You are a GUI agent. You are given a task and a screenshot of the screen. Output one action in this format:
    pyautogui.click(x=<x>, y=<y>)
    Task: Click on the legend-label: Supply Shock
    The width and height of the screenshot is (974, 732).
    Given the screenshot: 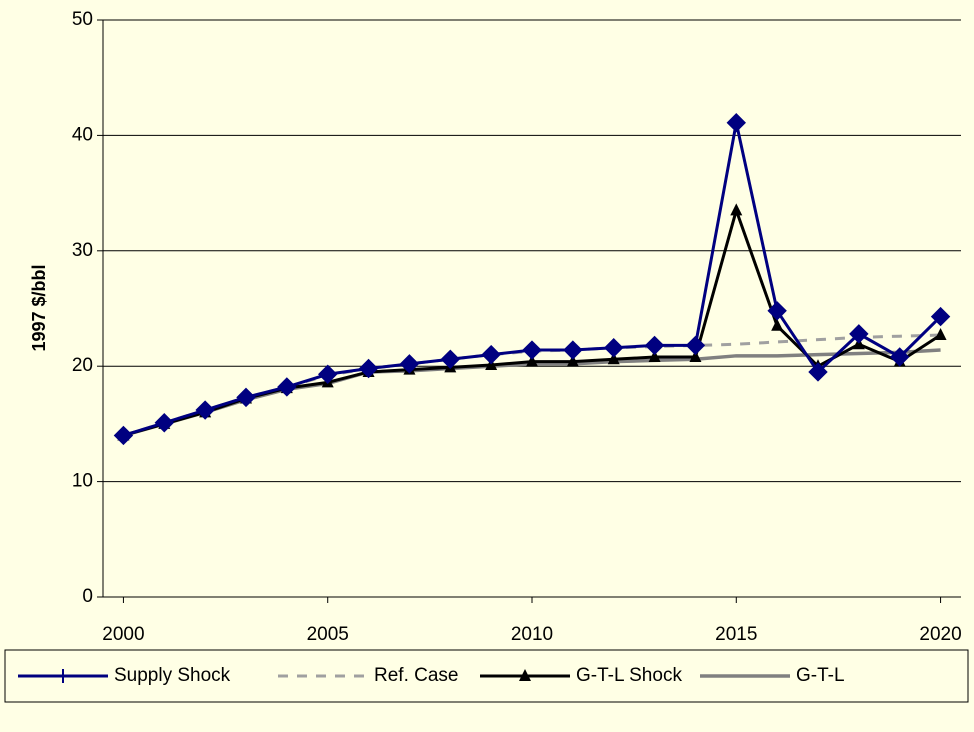 What is the action you would take?
    pyautogui.click(x=172, y=675)
    